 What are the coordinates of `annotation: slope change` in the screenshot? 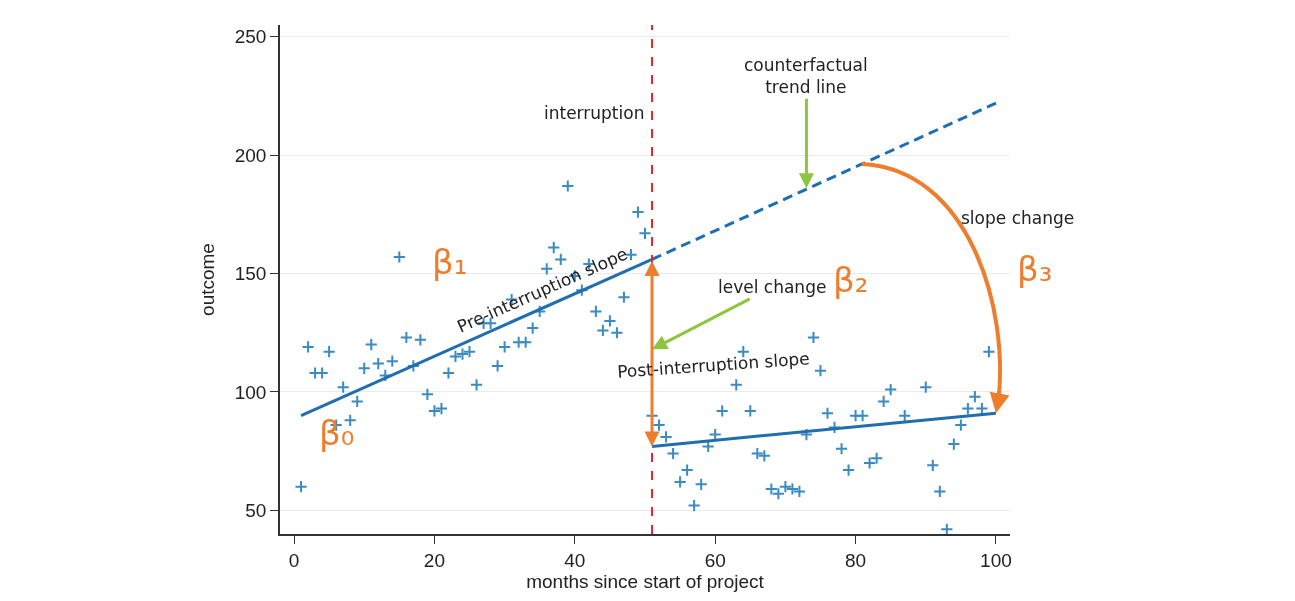 It's located at (1018, 218).